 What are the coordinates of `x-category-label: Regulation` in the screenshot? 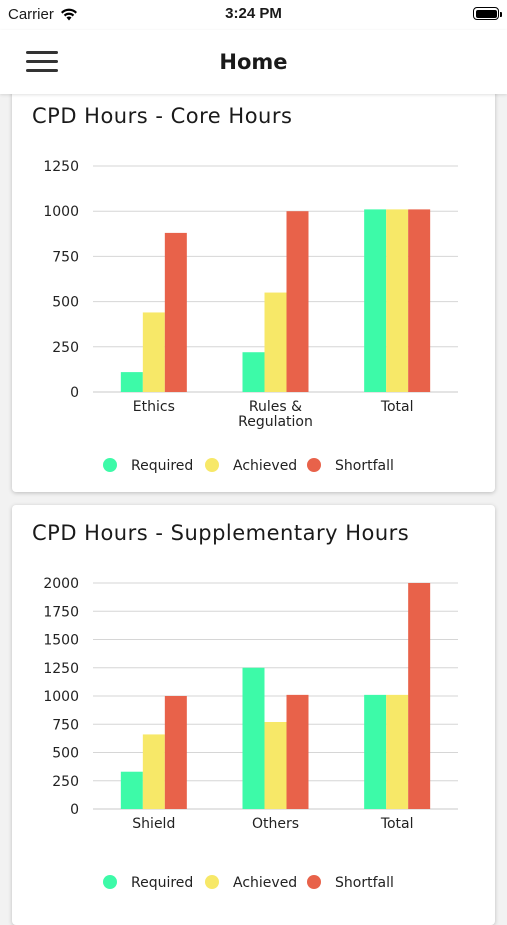 It's located at (275, 422).